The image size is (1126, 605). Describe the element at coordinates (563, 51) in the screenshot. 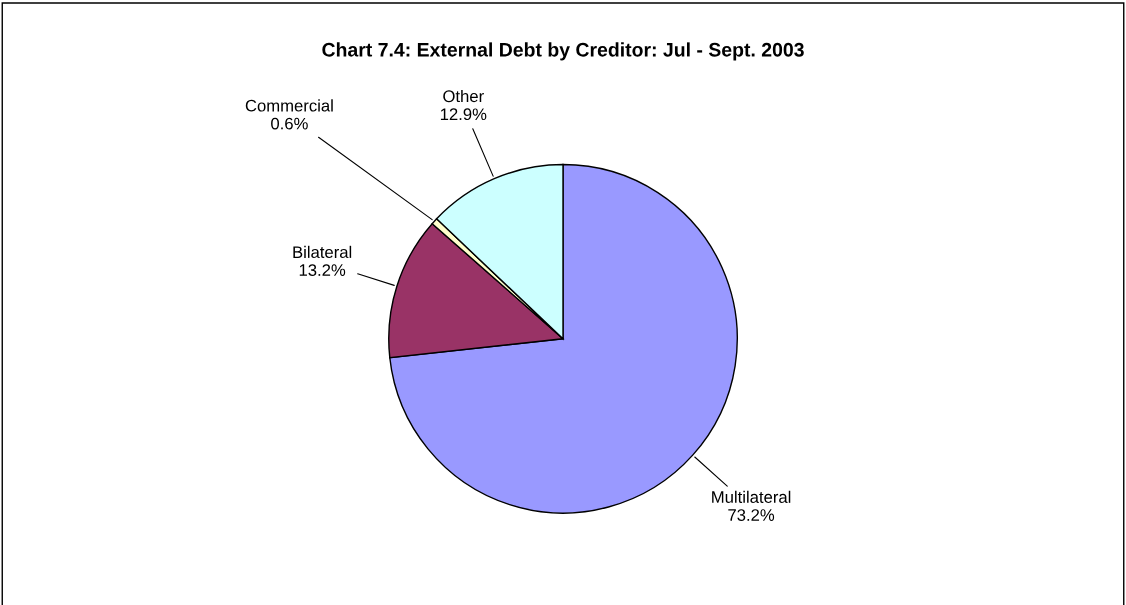

I see `chart-title: Chart 7.4: External Debt by Creditor: Jul - Sept. 2003` at that location.